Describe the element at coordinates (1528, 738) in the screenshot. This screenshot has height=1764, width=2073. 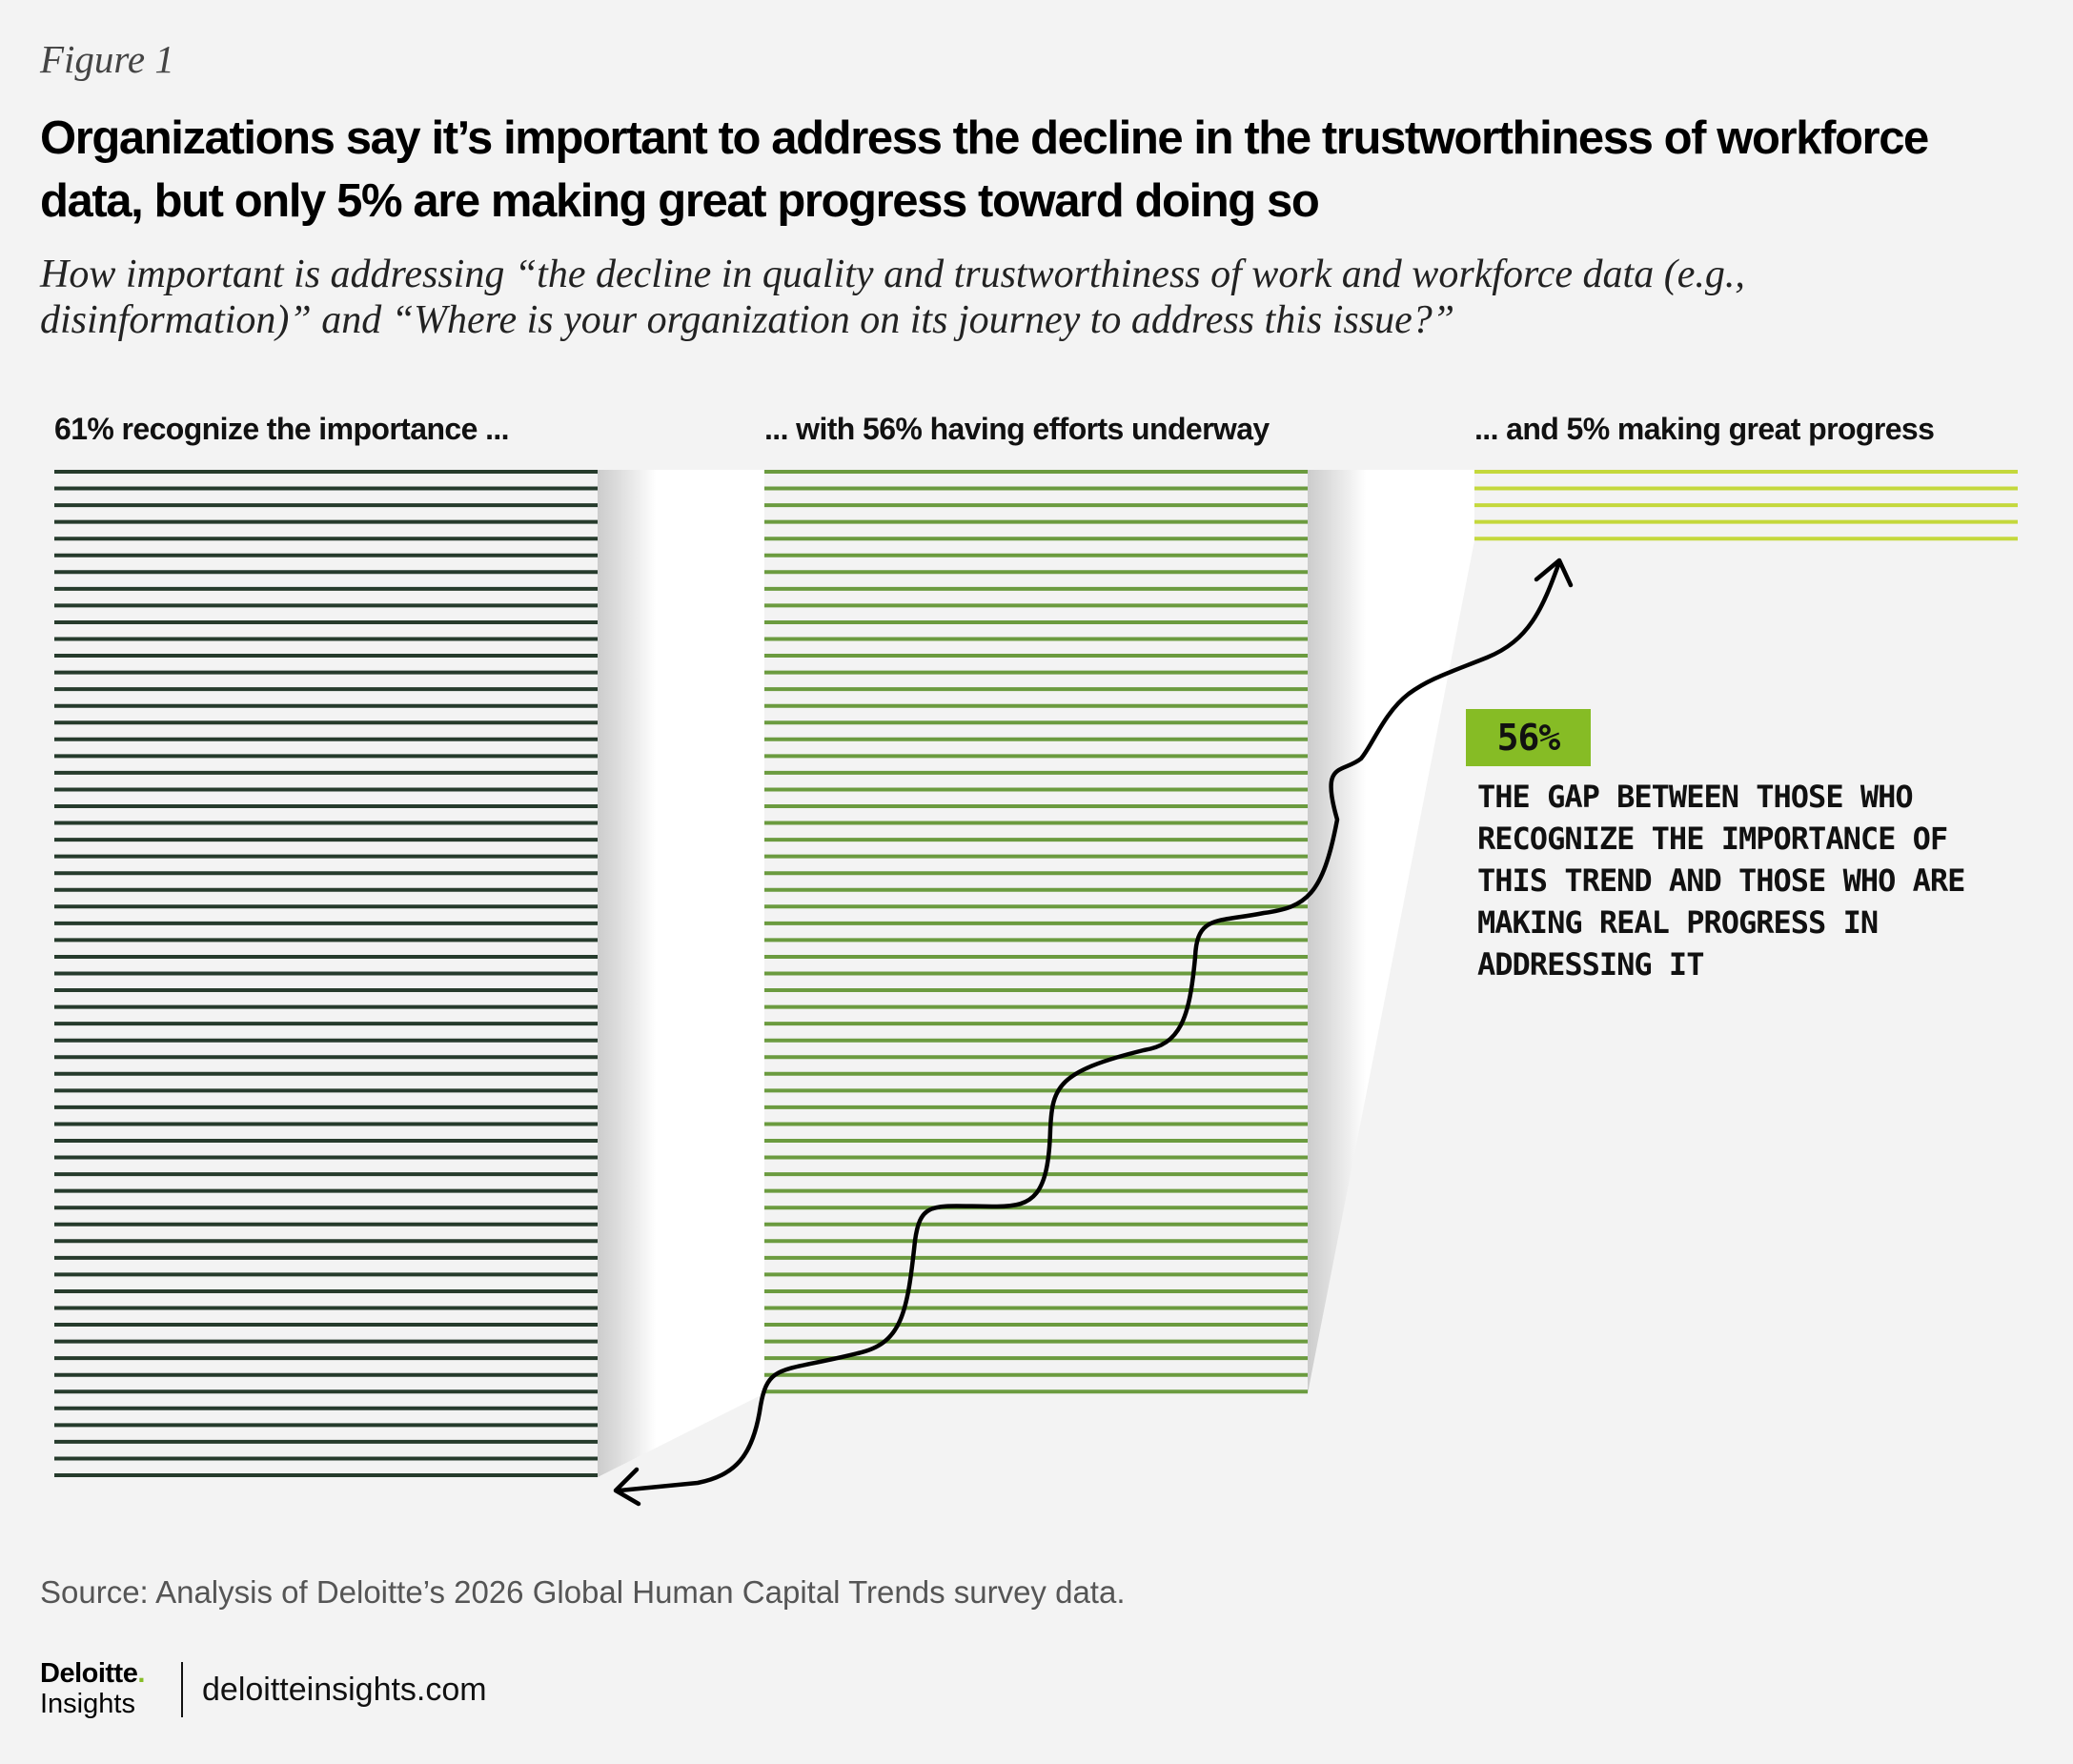
I see `gap-value-badge: 56%` at that location.